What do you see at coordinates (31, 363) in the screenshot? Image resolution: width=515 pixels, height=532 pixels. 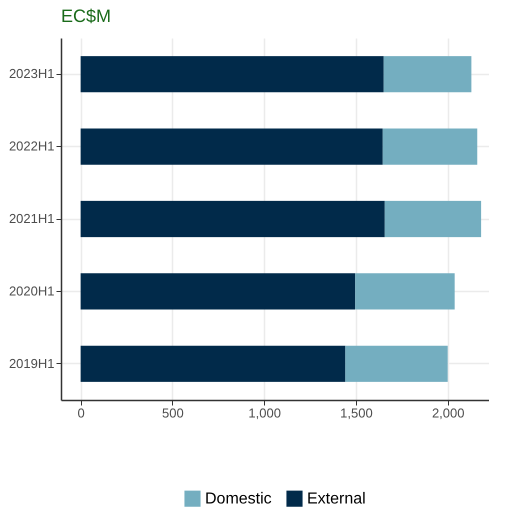 I see `y-tick-label: 2019H1` at bounding box center [31, 363].